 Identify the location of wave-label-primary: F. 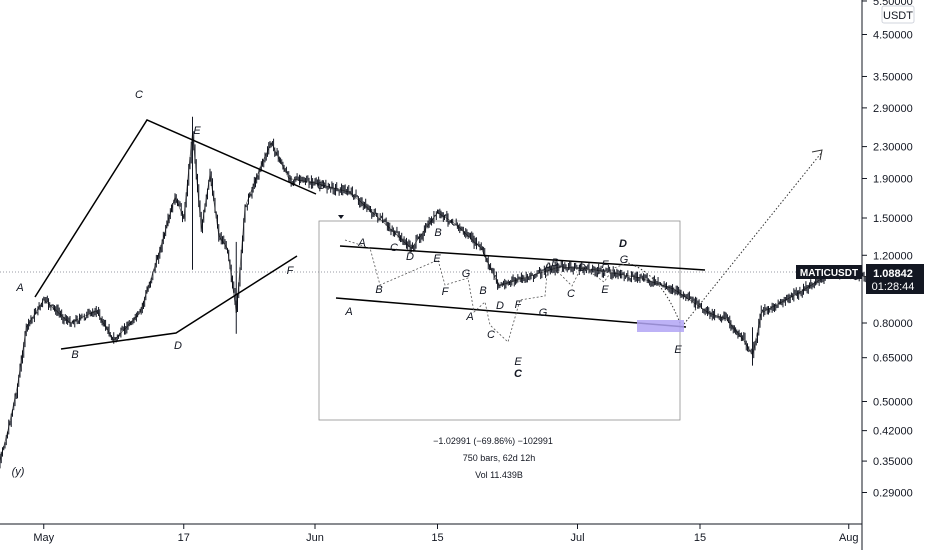
(291, 271).